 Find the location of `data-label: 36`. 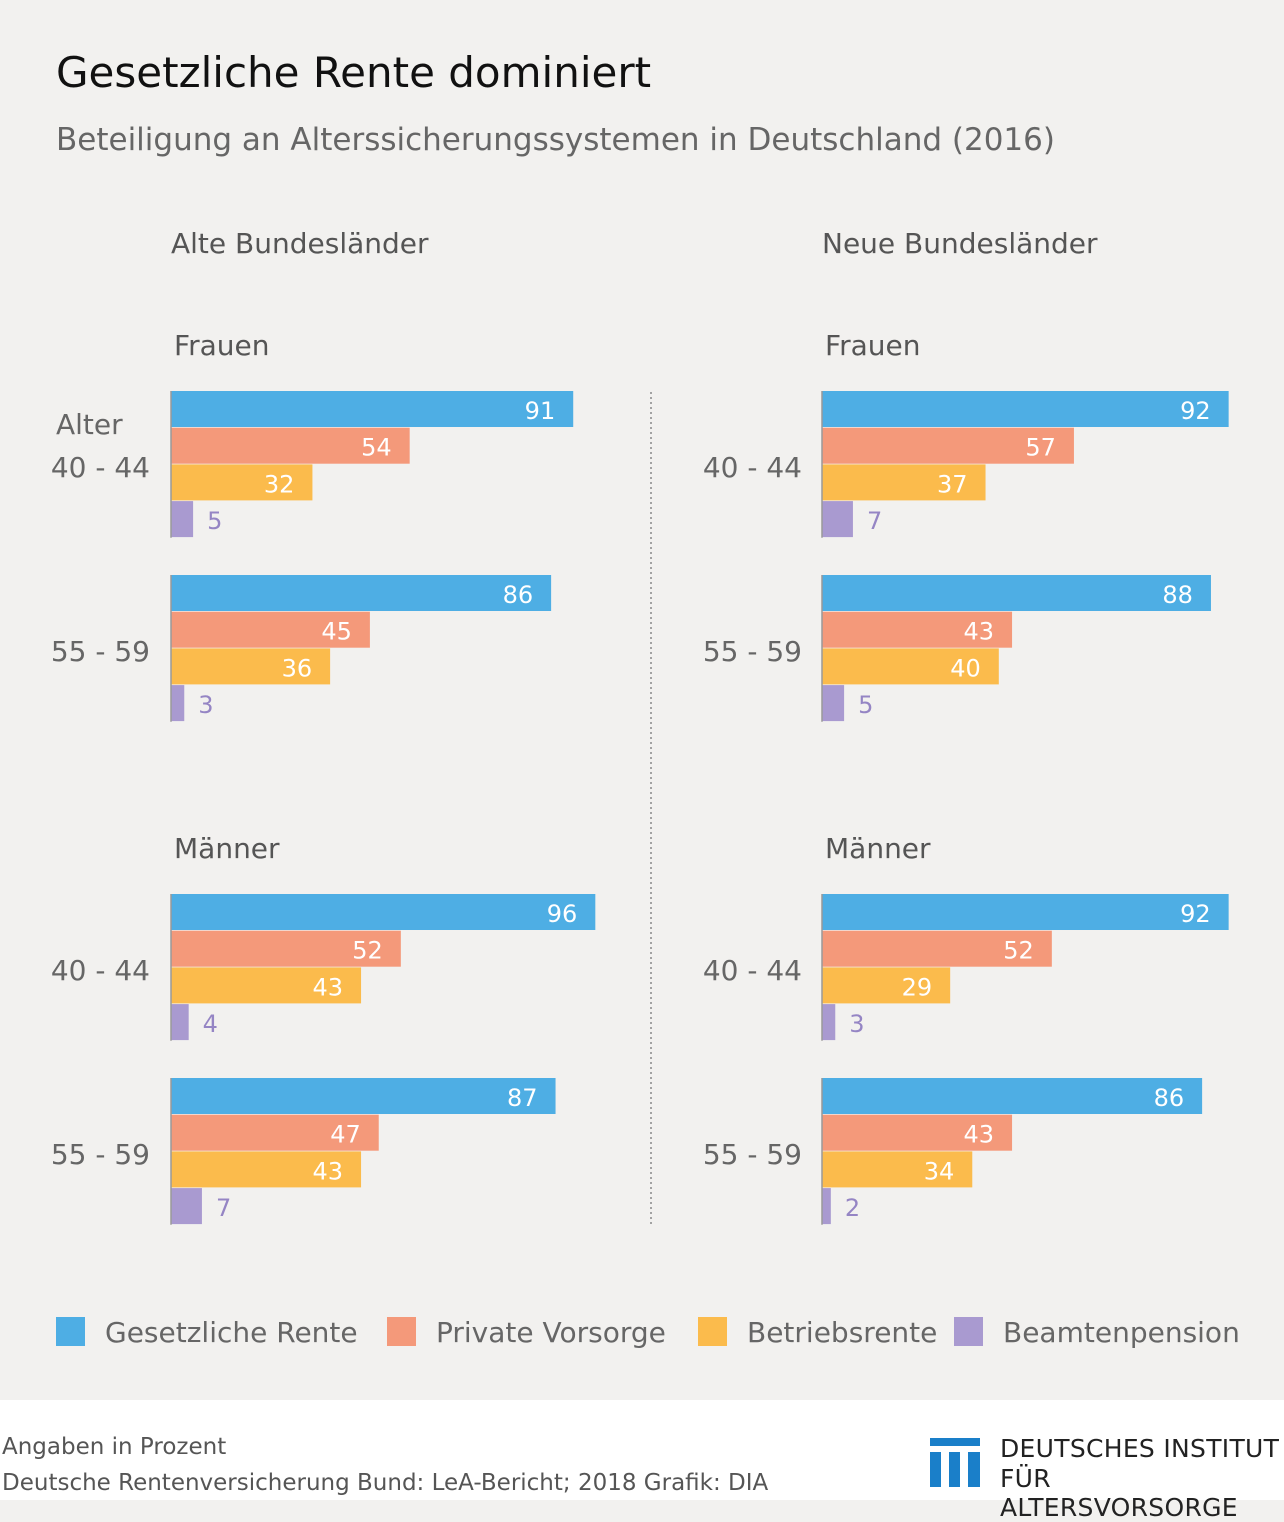

data-label: 36 is located at coordinates (297, 668).